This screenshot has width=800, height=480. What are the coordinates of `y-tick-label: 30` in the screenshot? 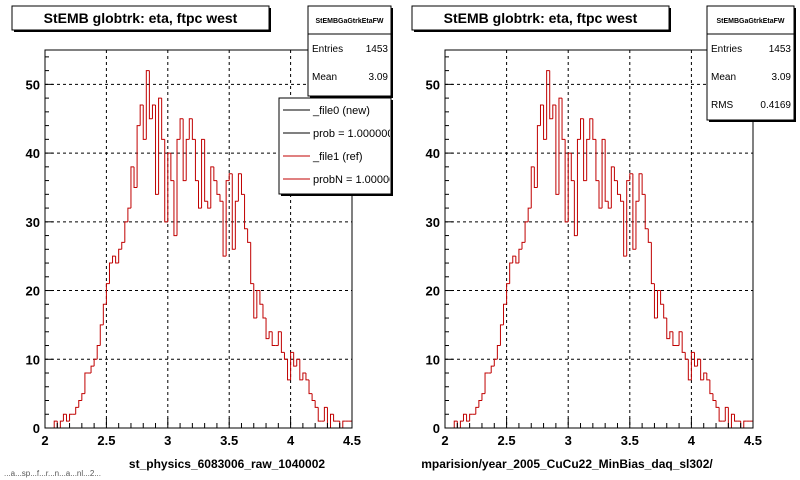 It's located at (433, 222).